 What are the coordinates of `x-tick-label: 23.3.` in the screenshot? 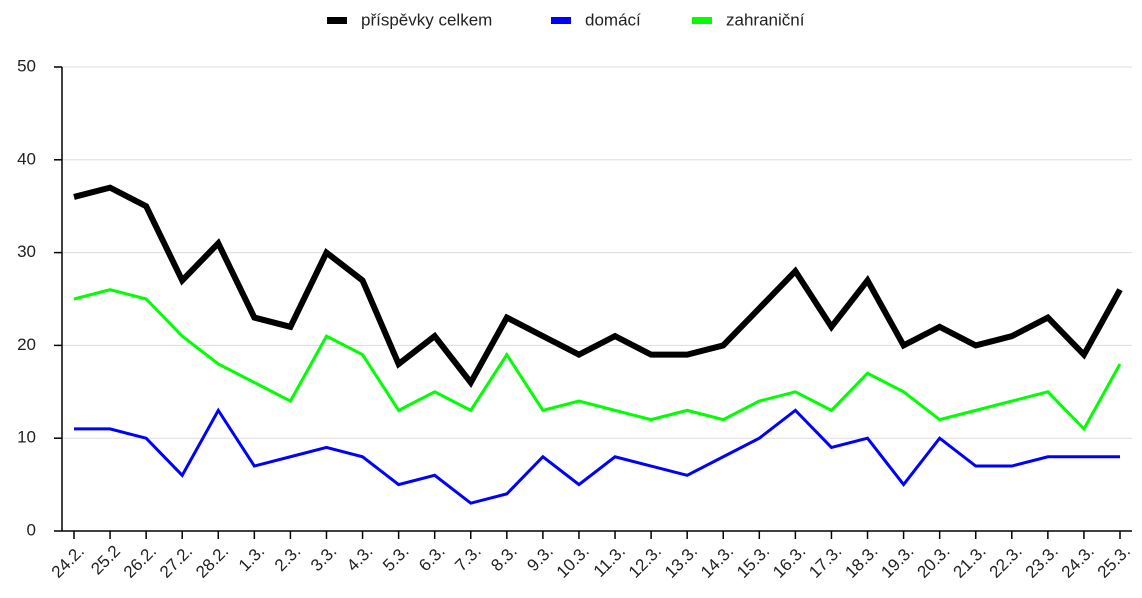 It's located at (1042, 562).